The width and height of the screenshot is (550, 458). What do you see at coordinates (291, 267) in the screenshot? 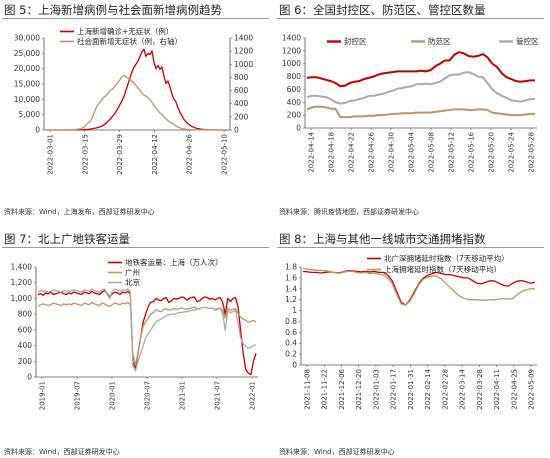
I see `y-tick-label: 1.8` at bounding box center [291, 267].